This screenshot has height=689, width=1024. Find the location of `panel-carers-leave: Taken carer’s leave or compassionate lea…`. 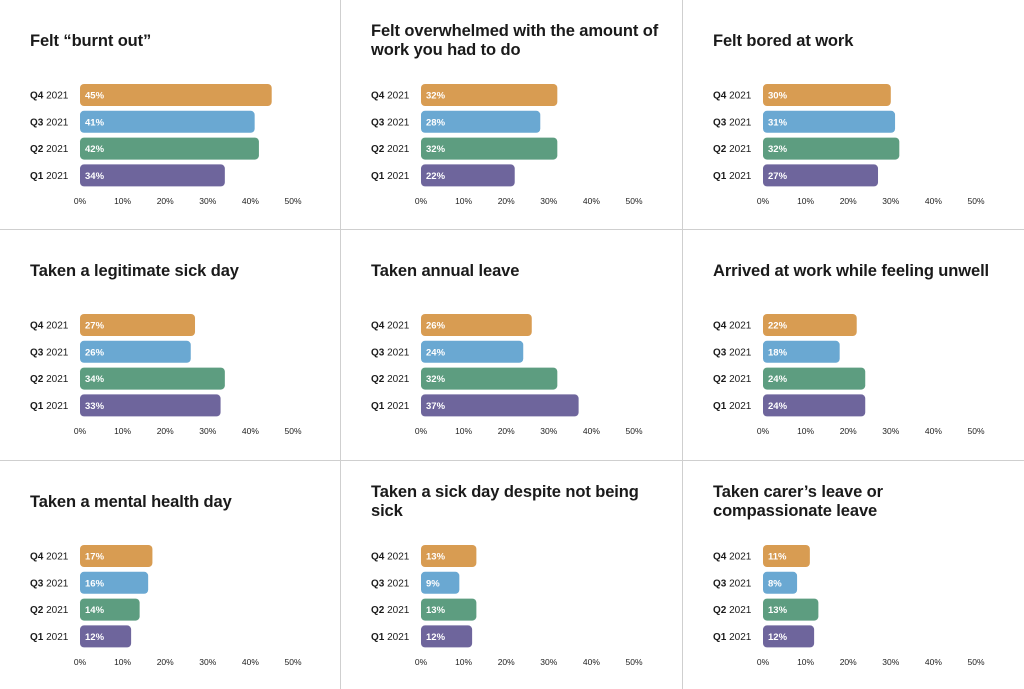

panel-carers-leave: Taken carer’s leave or compassionate lea… is located at coordinates (853, 575).